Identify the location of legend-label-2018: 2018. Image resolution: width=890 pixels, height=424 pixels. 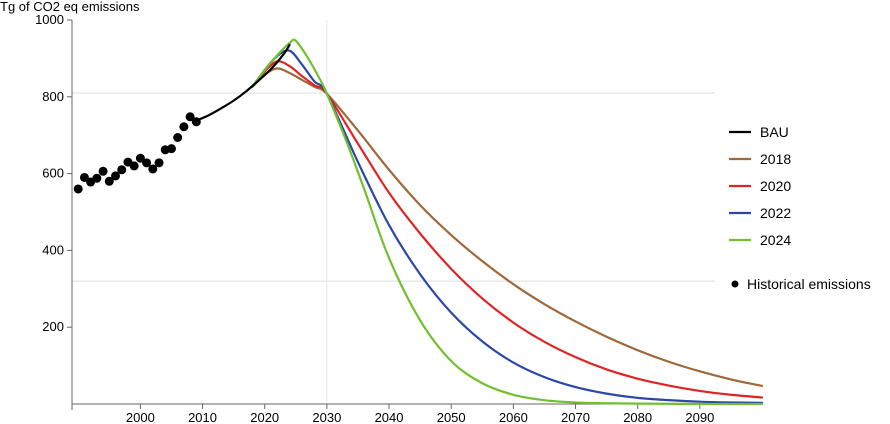
(775, 159).